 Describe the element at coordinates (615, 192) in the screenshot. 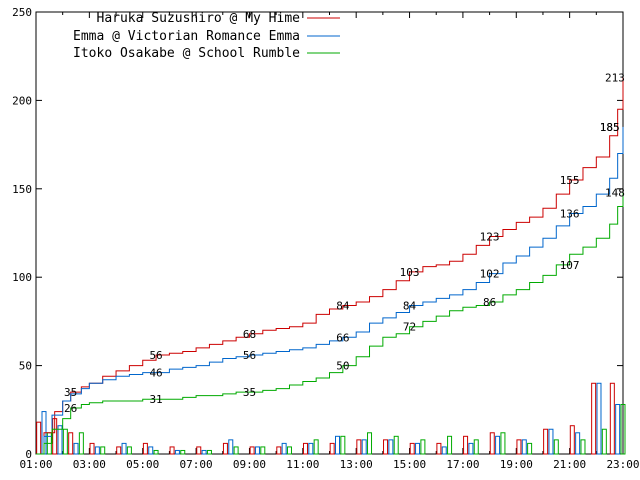

I see `point-label: 148` at that location.